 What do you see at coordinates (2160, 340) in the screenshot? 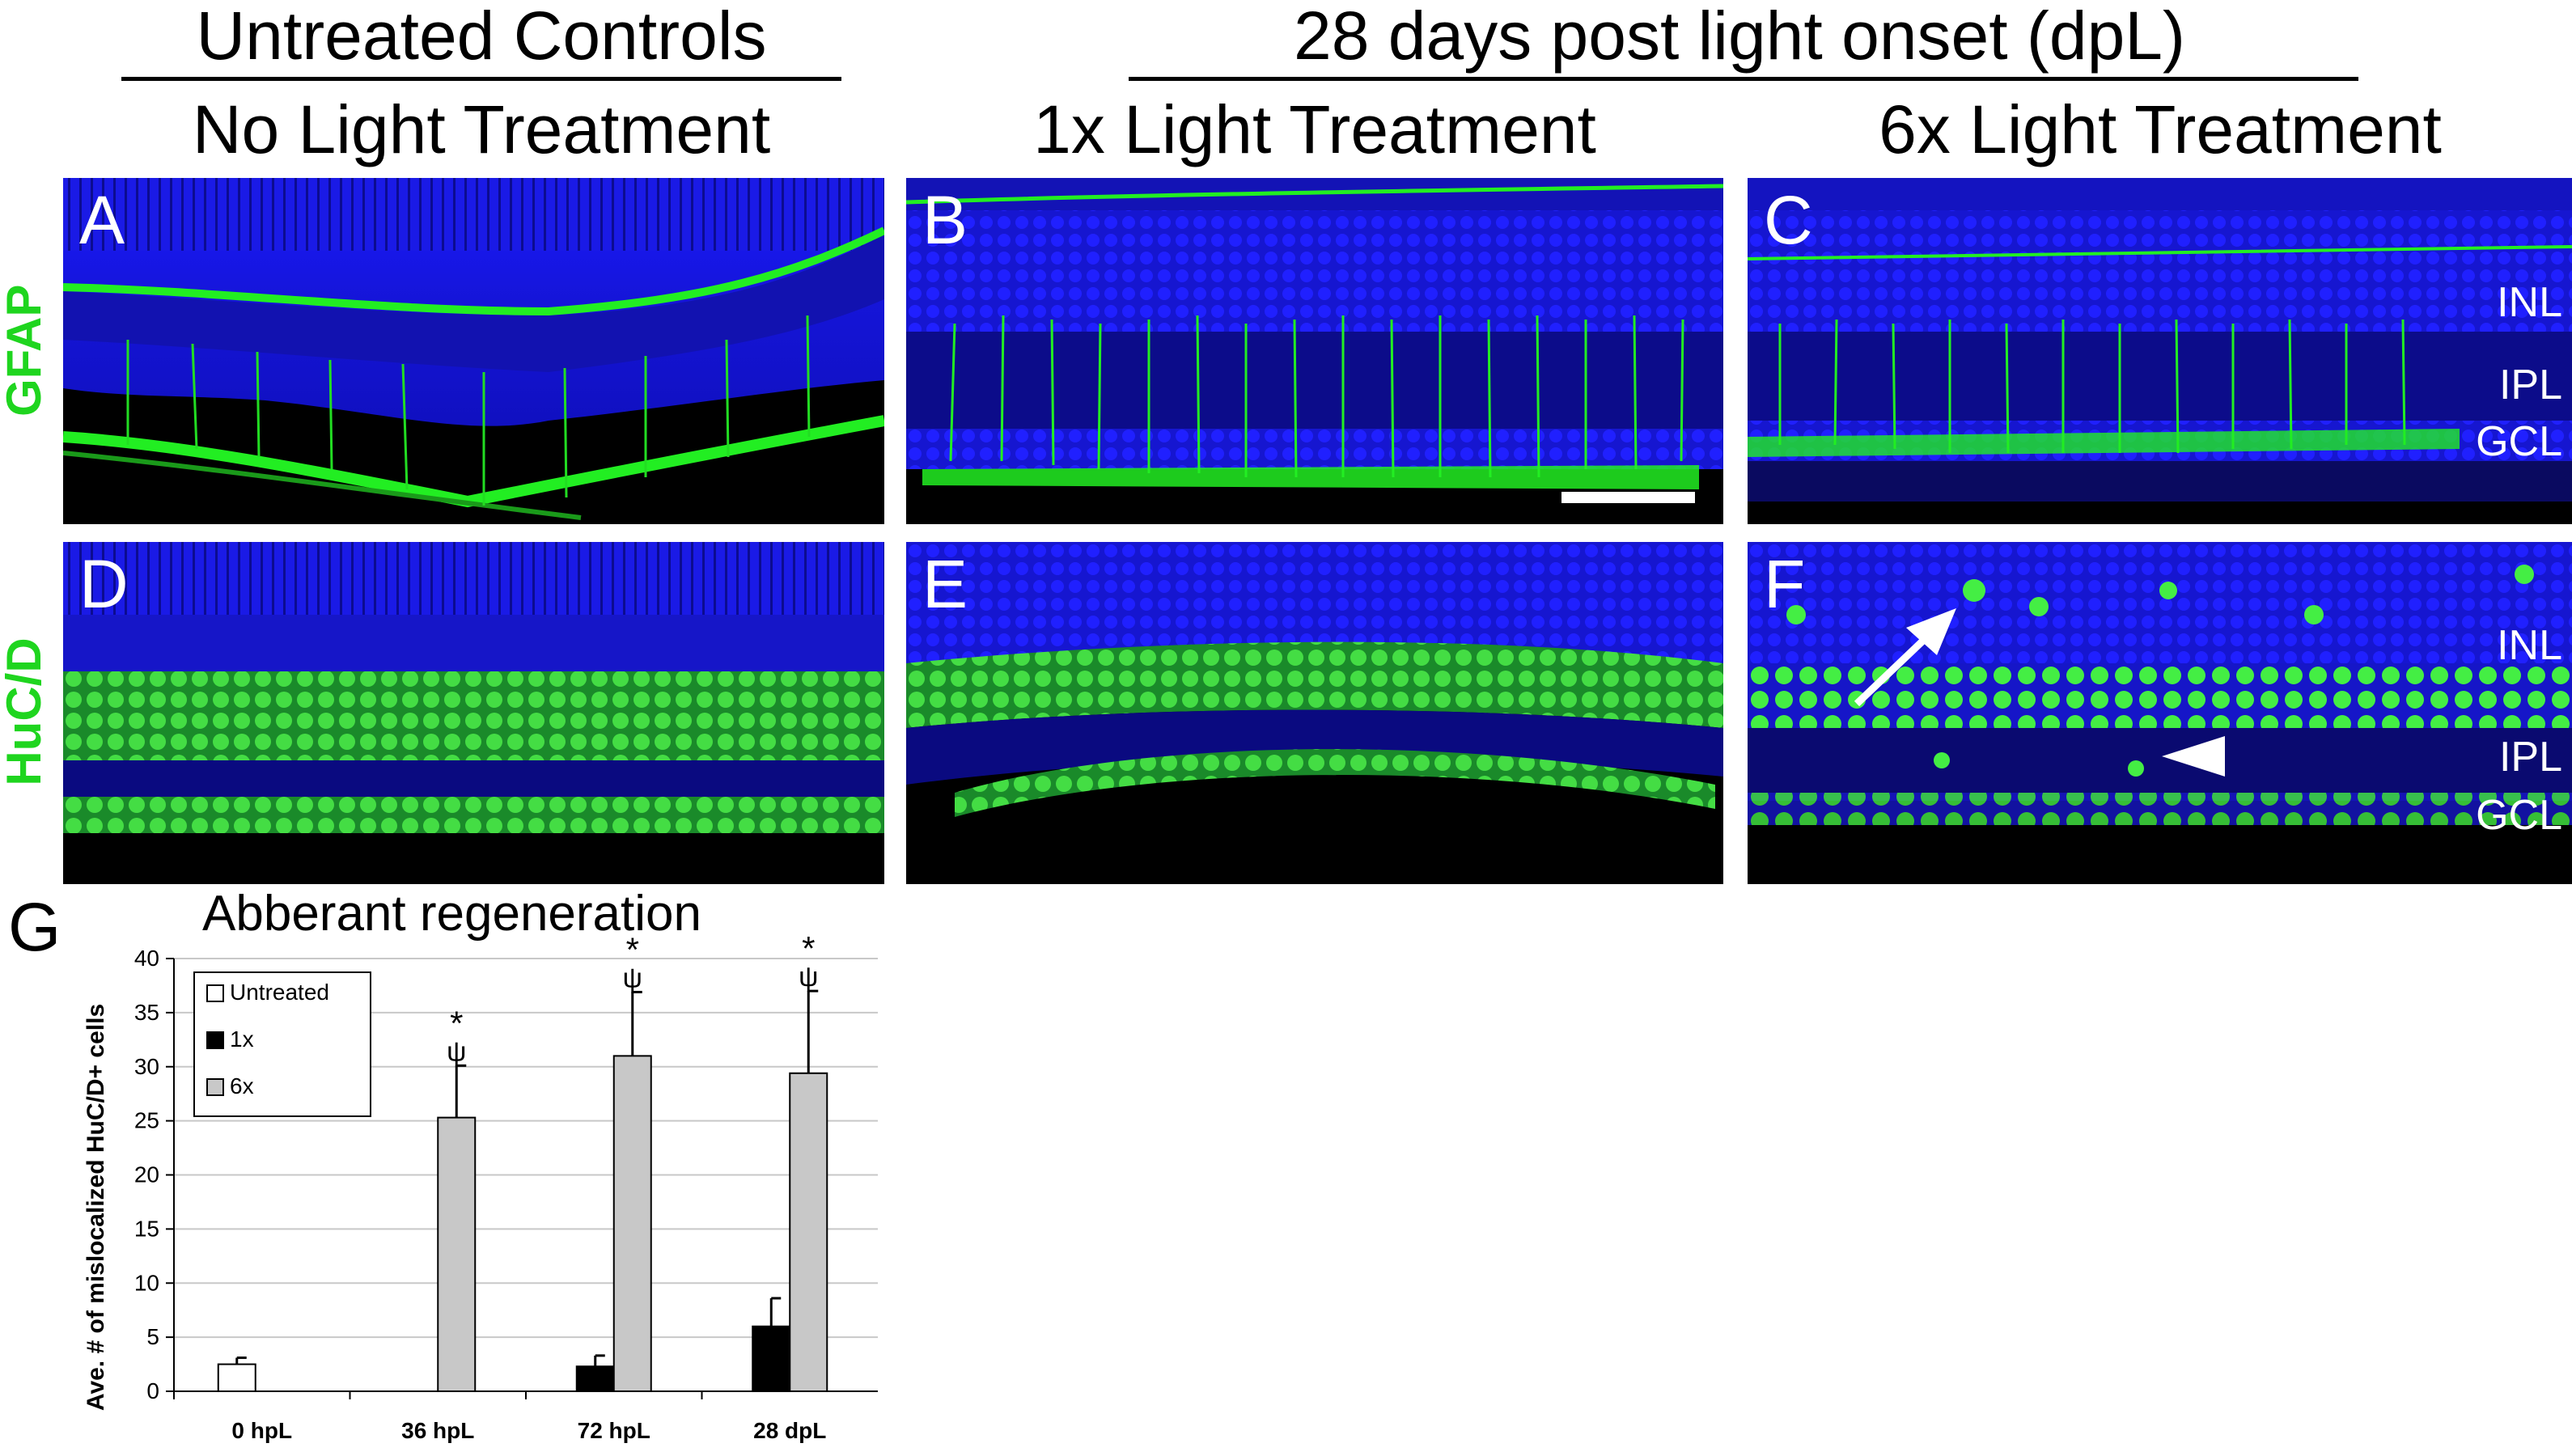
I see `panel-c-image` at bounding box center [2160, 340].